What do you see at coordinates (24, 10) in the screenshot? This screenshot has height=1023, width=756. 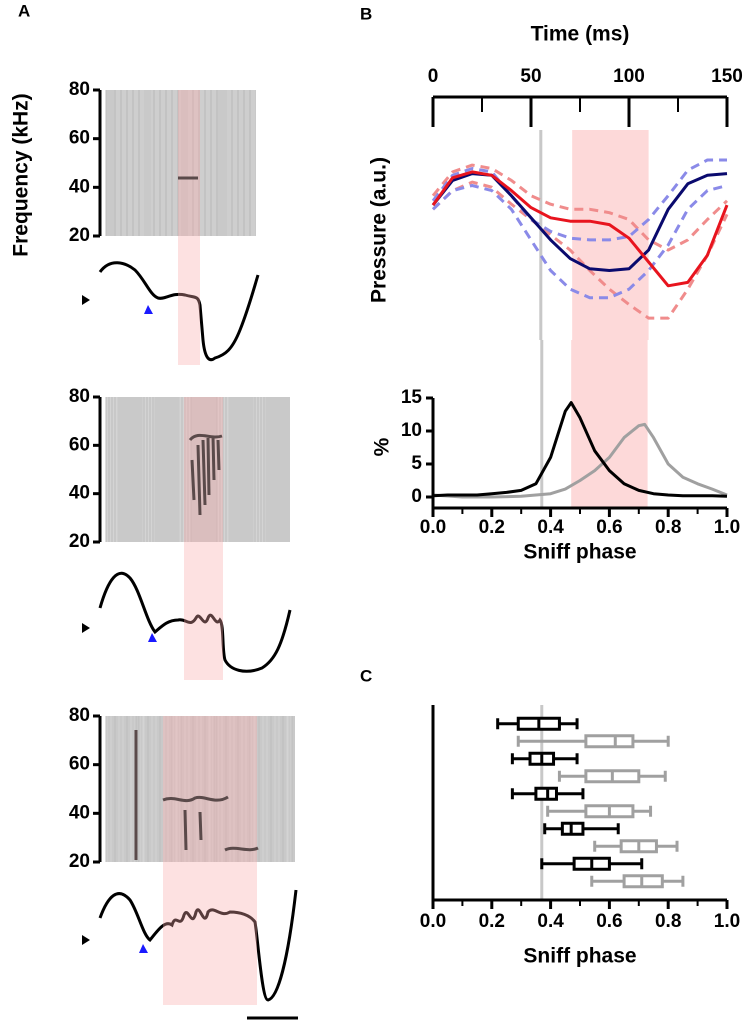 I see `panel-label: A` at bounding box center [24, 10].